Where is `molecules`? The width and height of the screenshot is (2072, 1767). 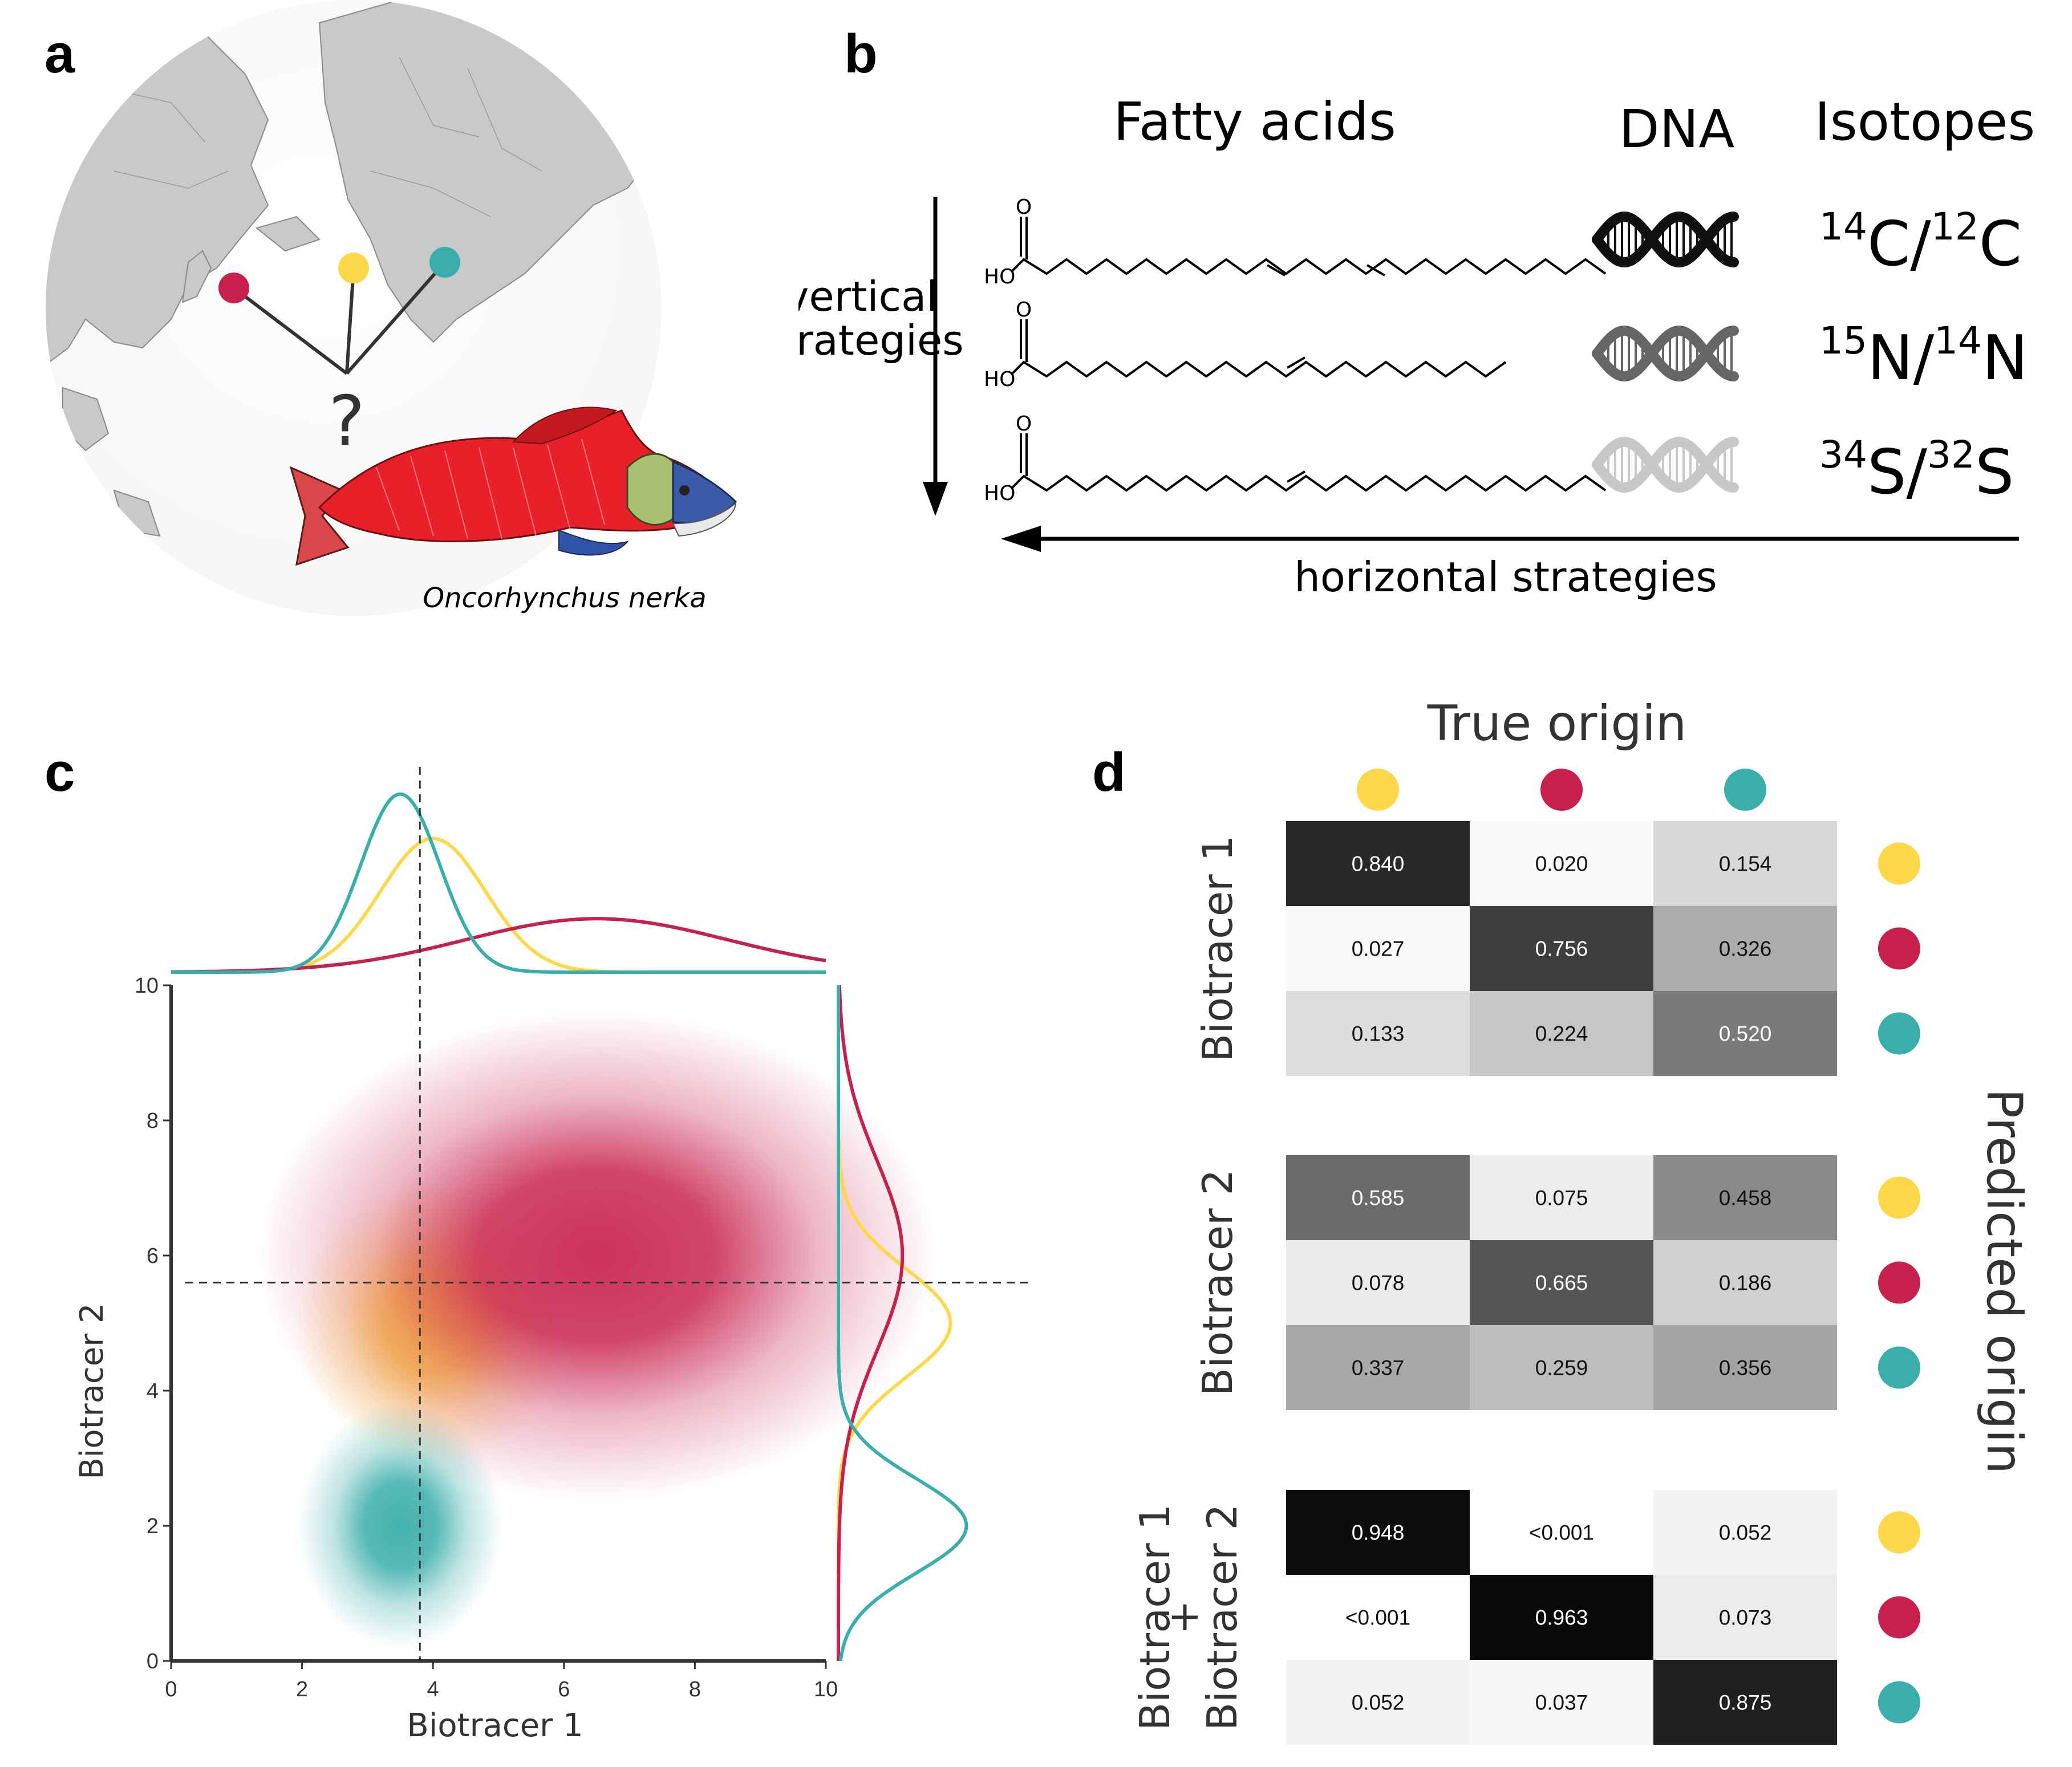
molecules is located at coordinates (1309, 355).